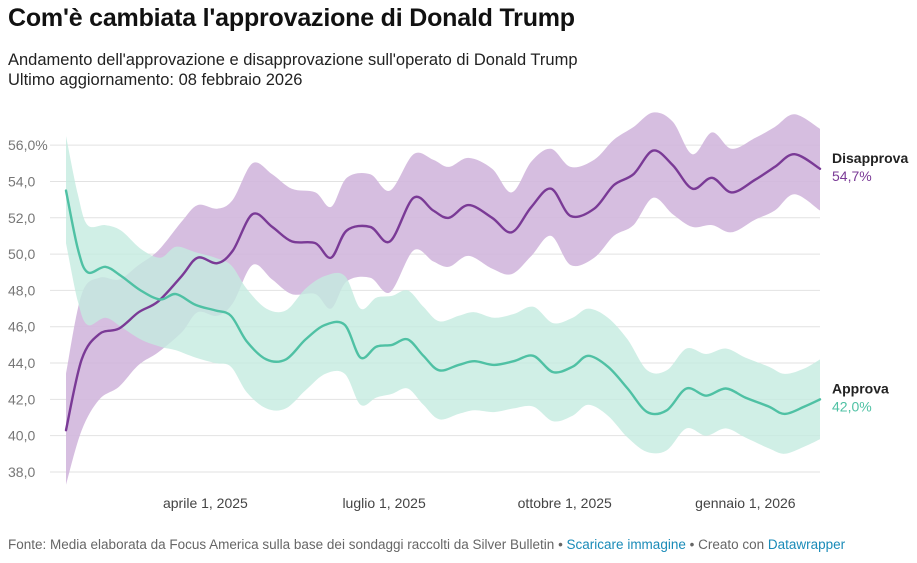 This screenshot has height=563, width=917. Describe the element at coordinates (155, 80) in the screenshot. I see `last-updated: Ultimo aggiornamento: 08 febbraio 2026` at that location.